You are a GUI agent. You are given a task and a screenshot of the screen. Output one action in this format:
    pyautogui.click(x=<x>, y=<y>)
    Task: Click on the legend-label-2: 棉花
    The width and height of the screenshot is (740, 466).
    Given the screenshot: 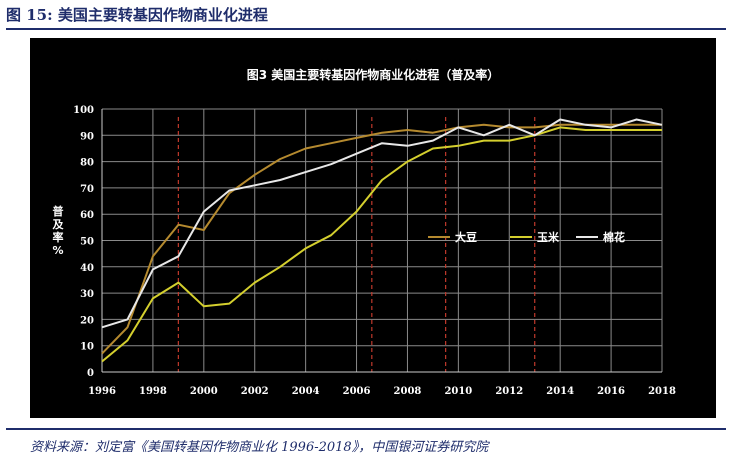 What is the action you would take?
    pyautogui.click(x=614, y=237)
    